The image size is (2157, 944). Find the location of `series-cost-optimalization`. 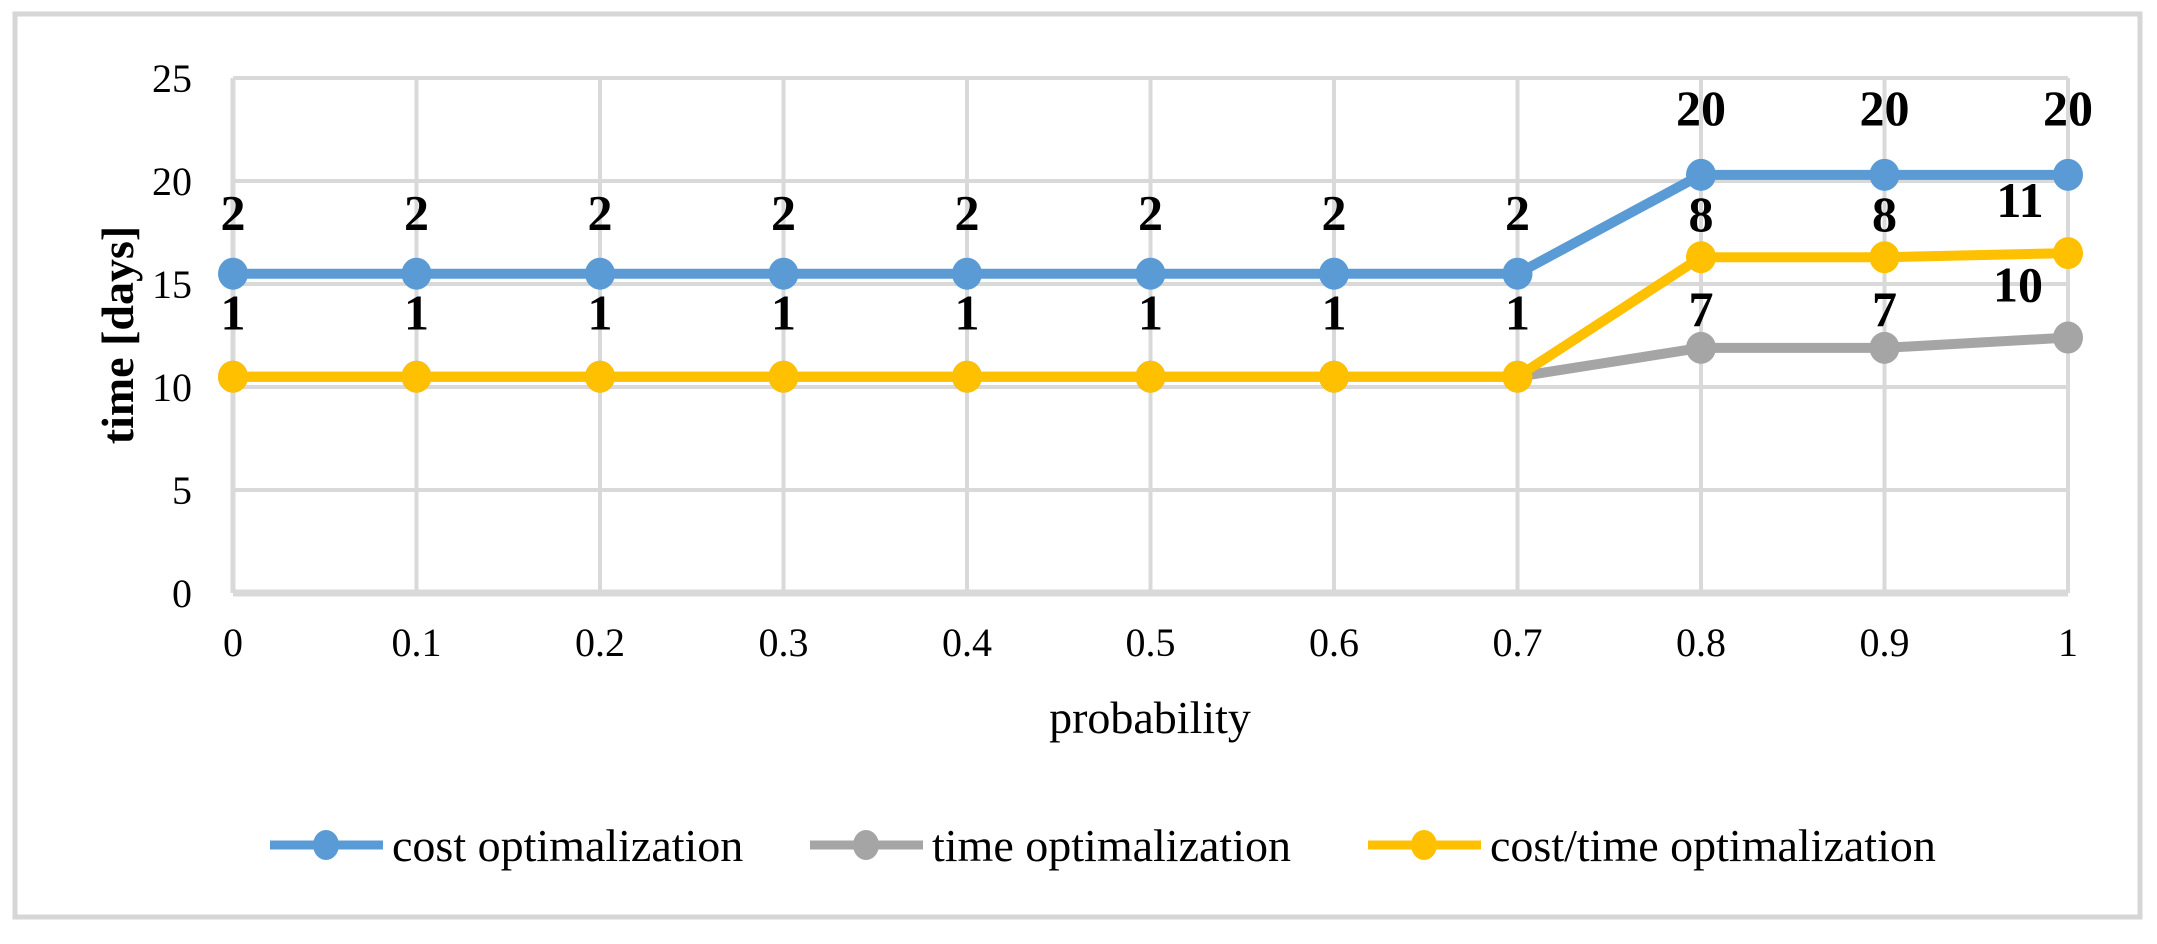

series-cost-optimalization is located at coordinates (1150, 224).